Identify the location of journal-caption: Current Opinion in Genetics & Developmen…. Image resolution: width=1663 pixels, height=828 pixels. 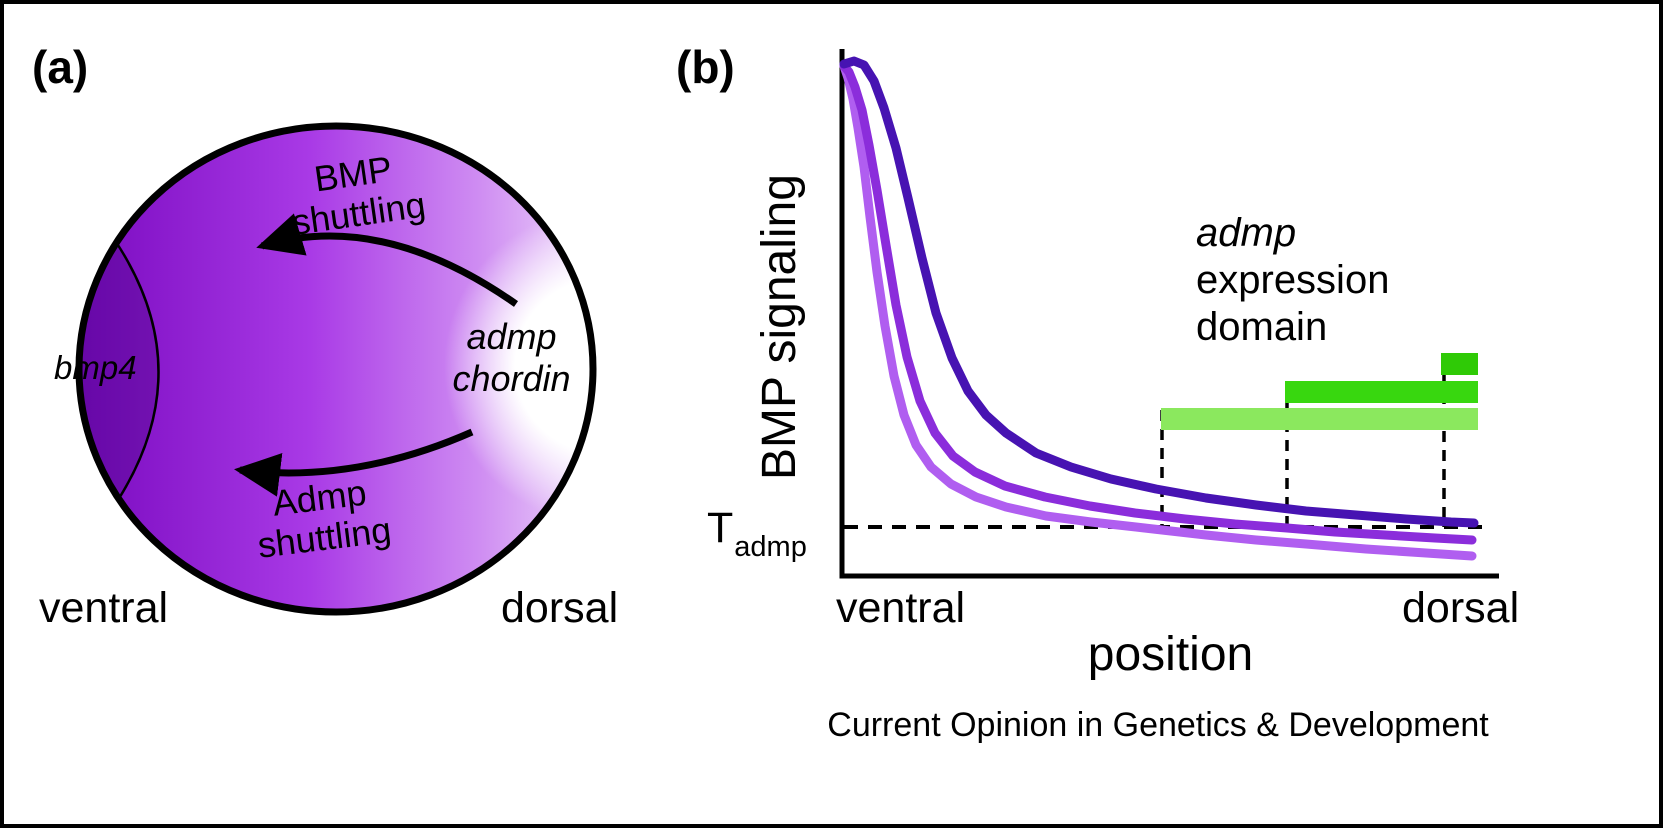
(1158, 725).